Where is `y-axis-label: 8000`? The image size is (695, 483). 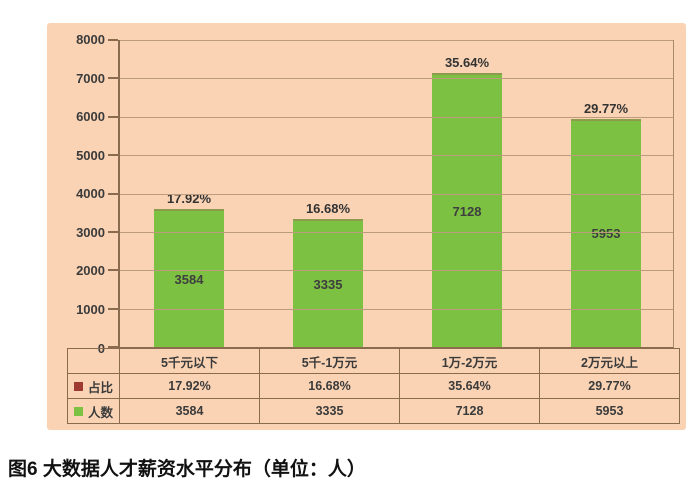
y-axis-label: 8000 is located at coordinates (90, 39).